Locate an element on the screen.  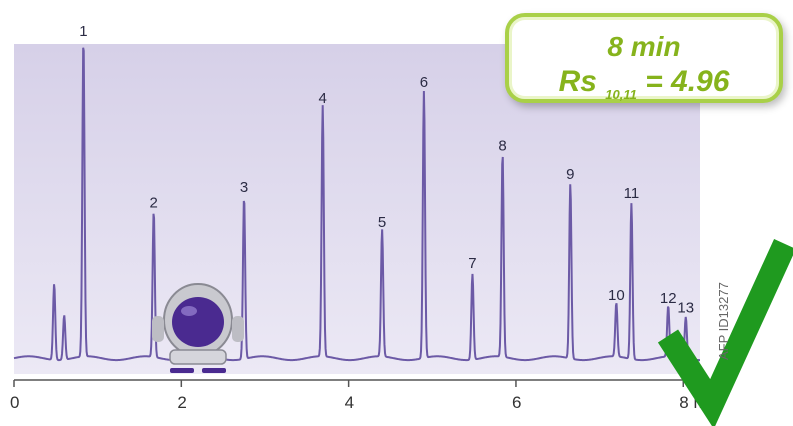
peak-label: 12 is located at coordinates (668, 298).